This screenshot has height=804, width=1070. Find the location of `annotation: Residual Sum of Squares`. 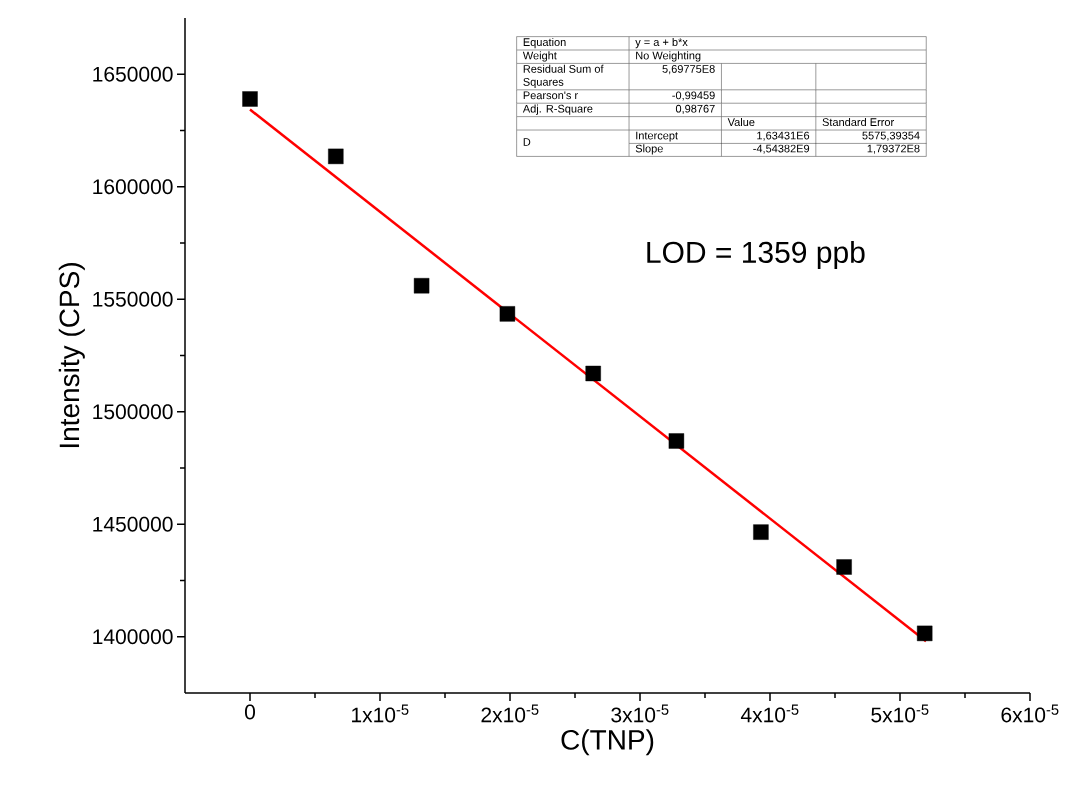

annotation: Residual Sum of Squares is located at coordinates (563, 76).